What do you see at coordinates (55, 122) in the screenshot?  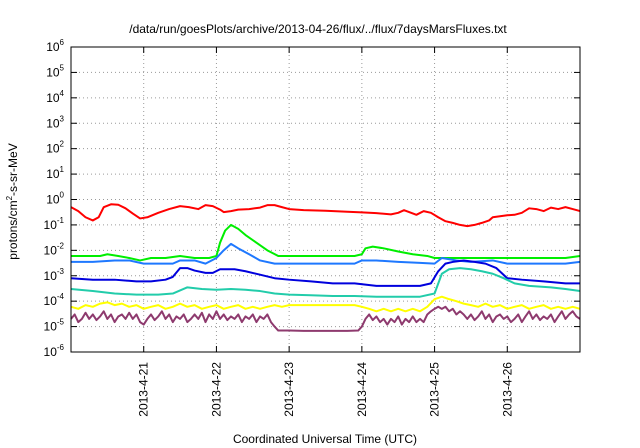 I see `y-tick-label: 10³` at bounding box center [55, 122].